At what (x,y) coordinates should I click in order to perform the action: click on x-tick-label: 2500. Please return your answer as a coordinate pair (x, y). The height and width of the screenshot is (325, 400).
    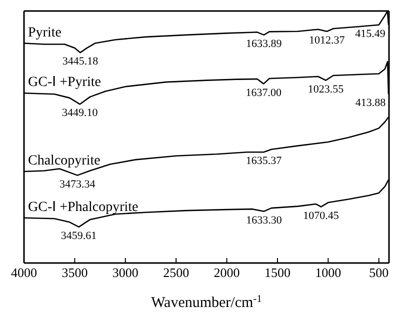
    Looking at the image, I should click on (176, 272).